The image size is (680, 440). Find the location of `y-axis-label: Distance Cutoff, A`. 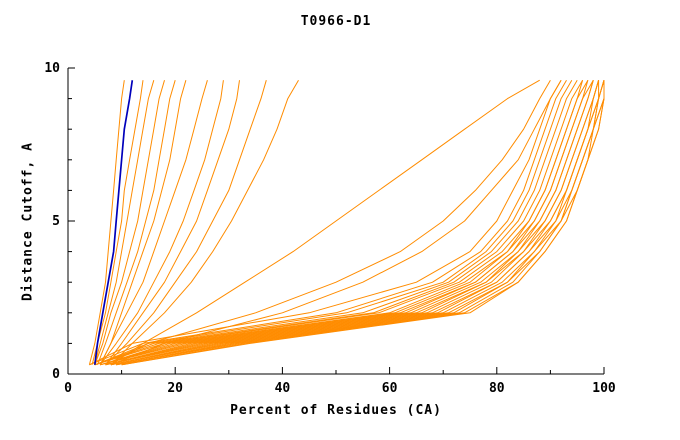

y-axis-label: Distance Cutoff, A is located at coordinates (28, 221).